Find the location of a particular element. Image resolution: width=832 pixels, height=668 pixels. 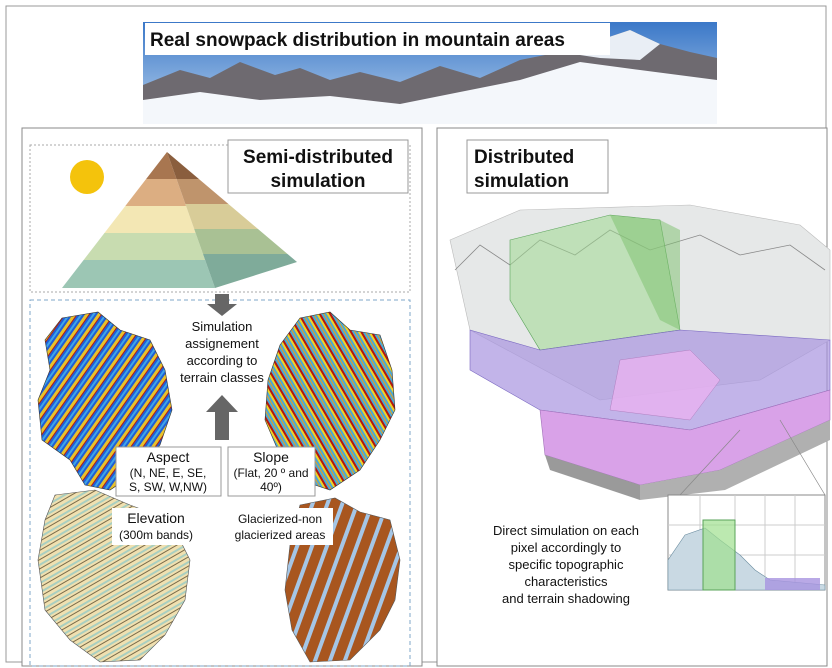

aspect-text: S, SW, W,NW) is located at coordinates (168, 487).